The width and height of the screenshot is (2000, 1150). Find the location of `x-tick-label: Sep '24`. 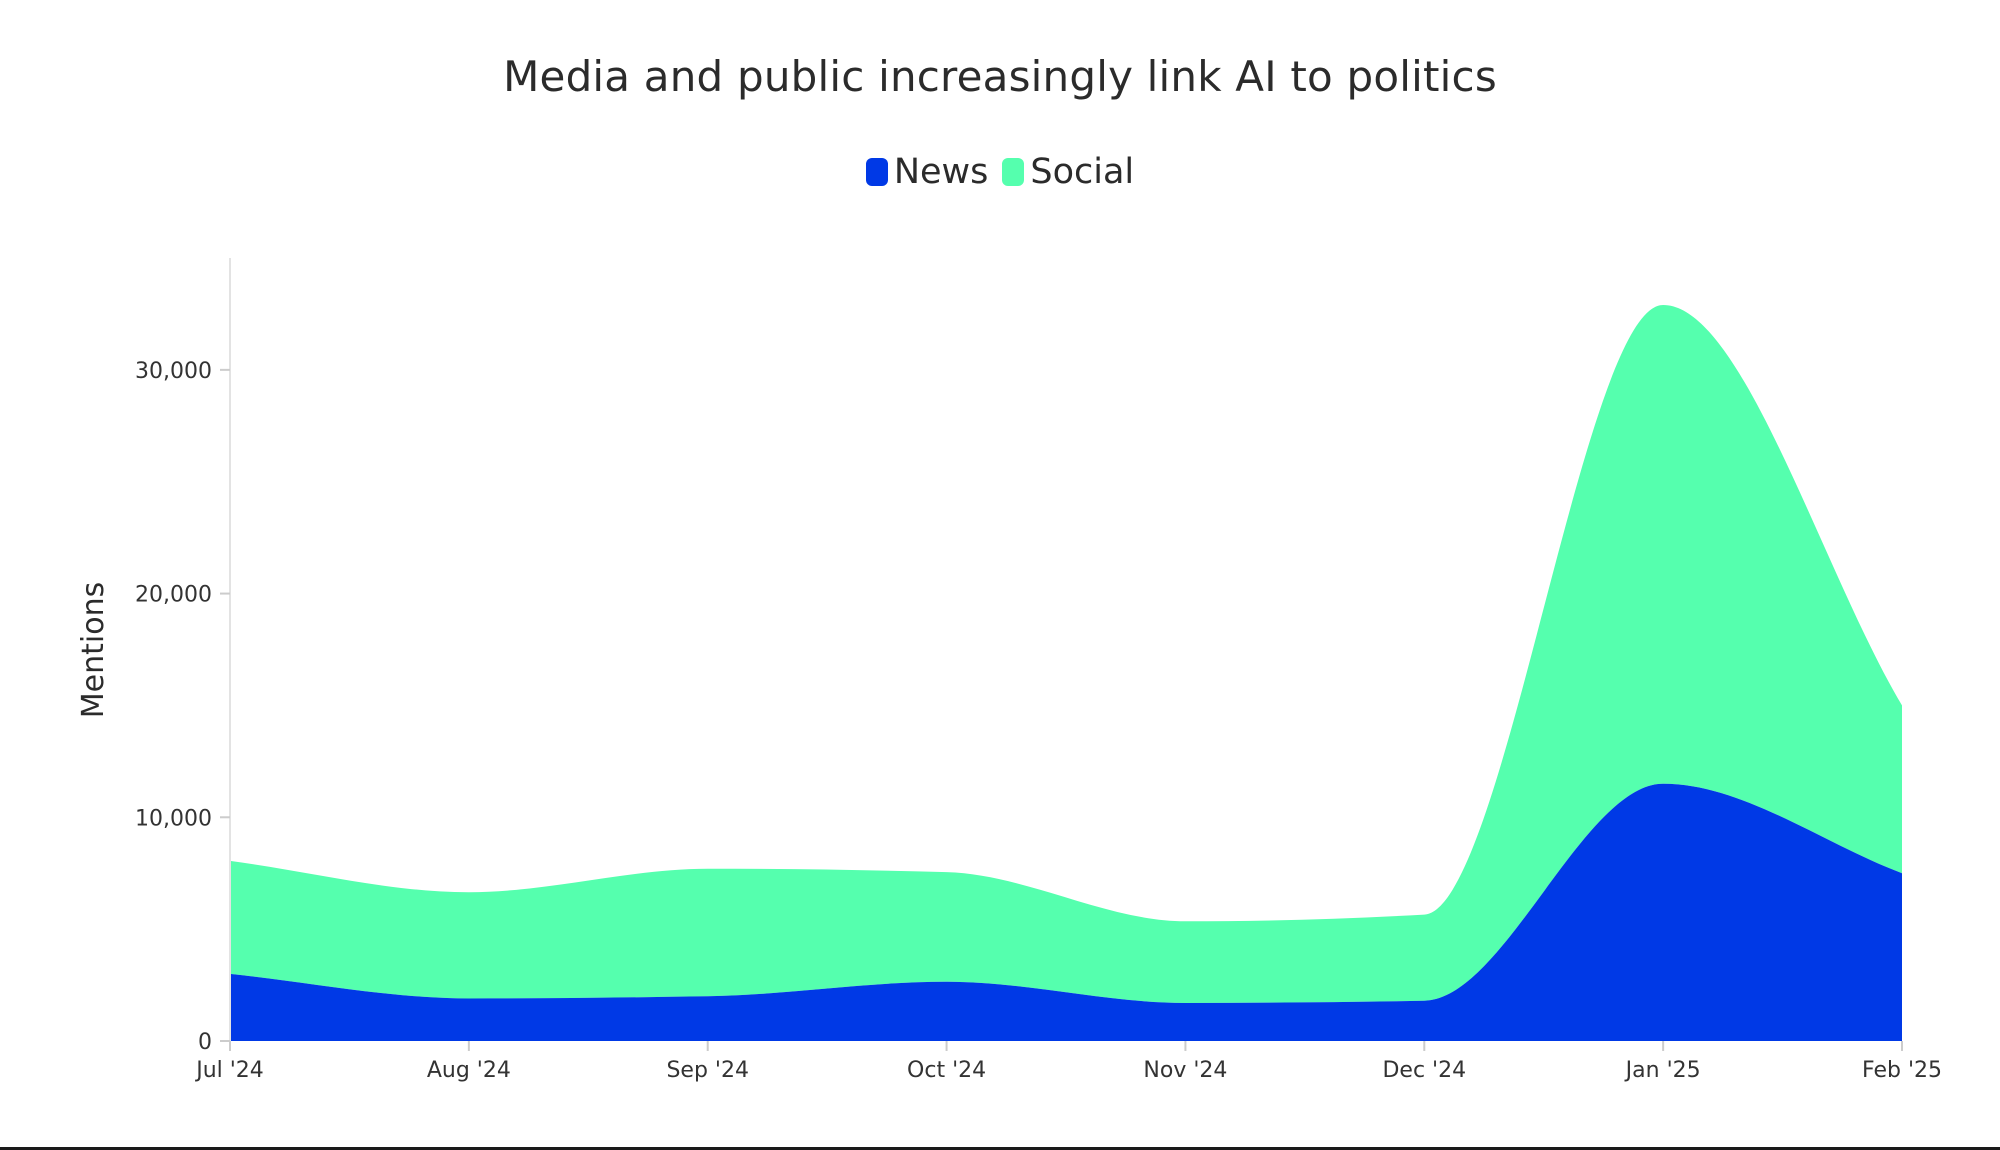

x-tick-label: Sep '24 is located at coordinates (707, 1070).